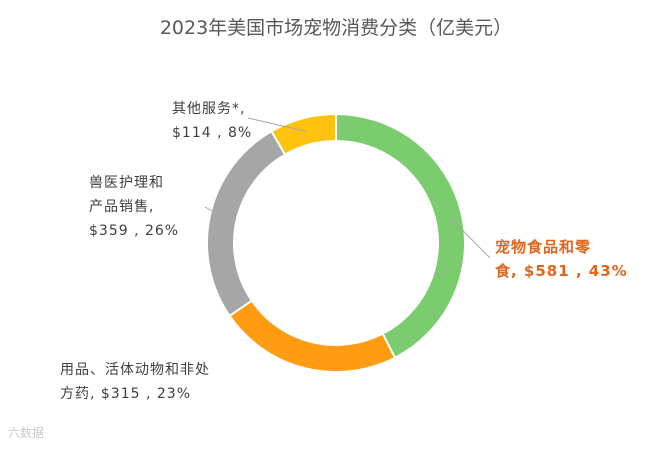 Image resolution: width=672 pixels, height=449 pixels. I want to click on slice-label-vet-care: 兽医护理和 产品销售, $359 , 26%, so click(134, 207).